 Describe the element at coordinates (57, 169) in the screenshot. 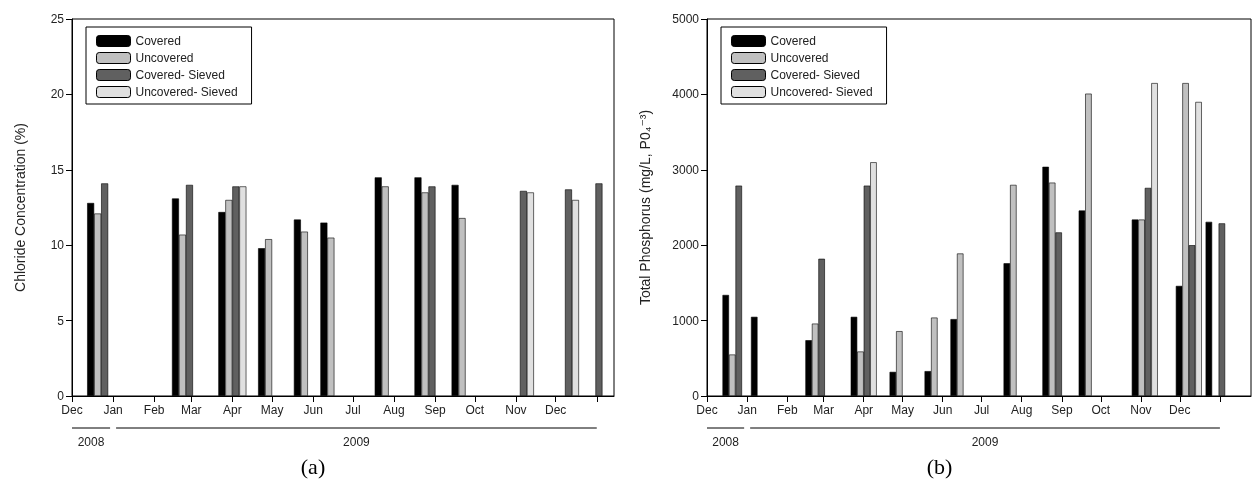

I see `y-tick-label: 15` at that location.